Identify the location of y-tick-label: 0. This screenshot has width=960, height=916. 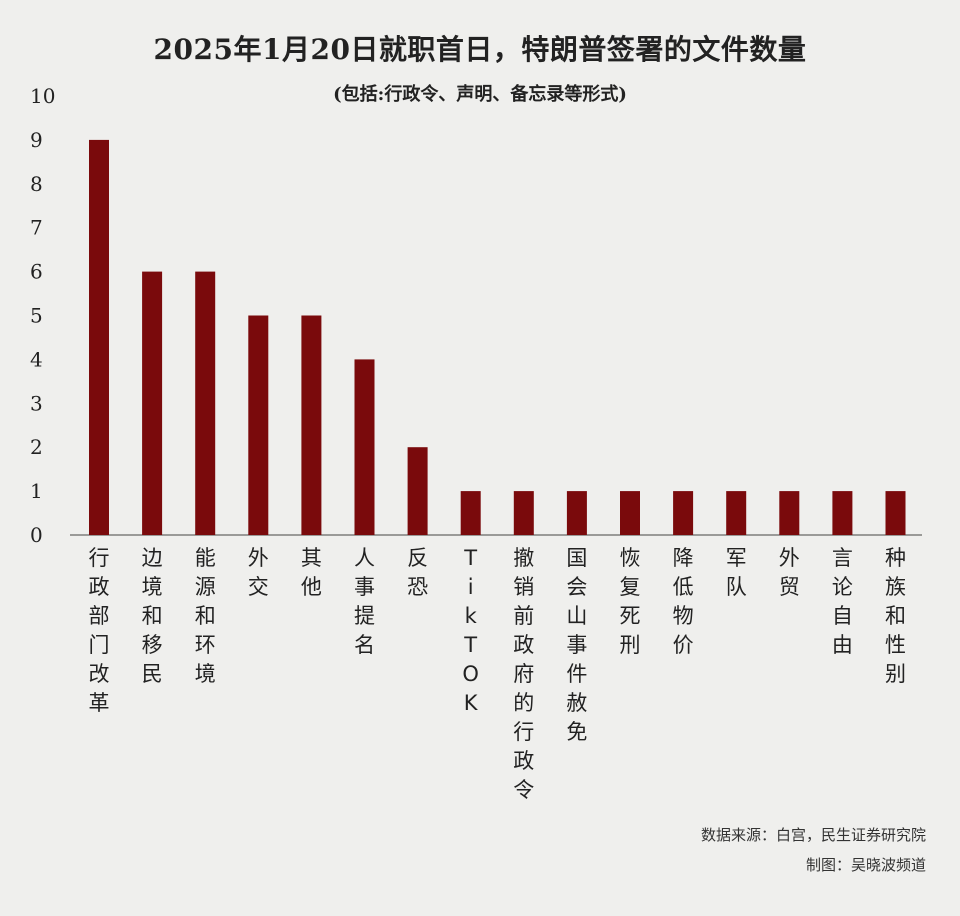
(36, 535).